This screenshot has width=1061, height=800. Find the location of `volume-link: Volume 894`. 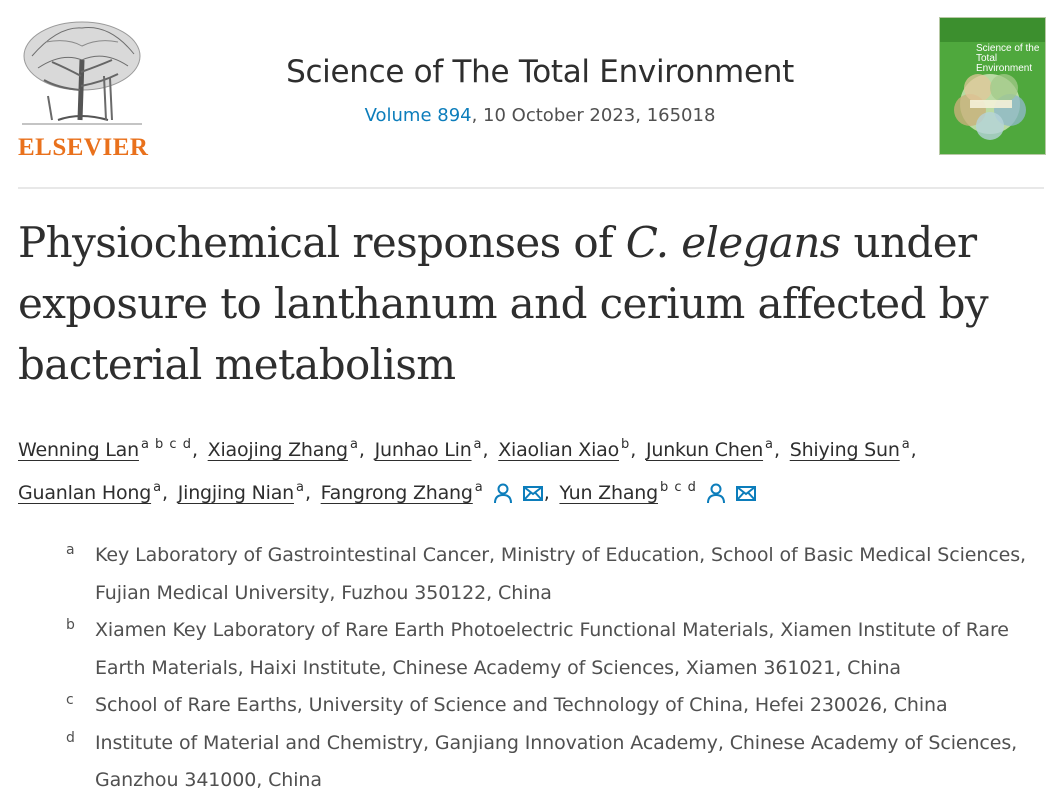

volume-link: Volume 894 is located at coordinates (418, 115).